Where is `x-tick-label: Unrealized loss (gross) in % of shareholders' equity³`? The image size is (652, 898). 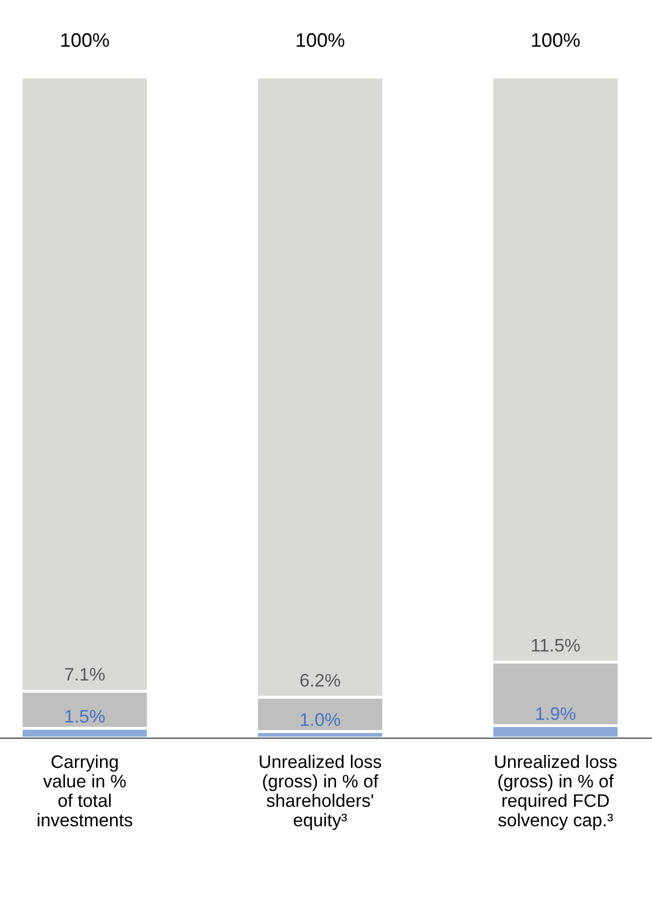
x-tick-label: Unrealized loss (gross) in % of shareholders' equity³ is located at coordinates (321, 792).